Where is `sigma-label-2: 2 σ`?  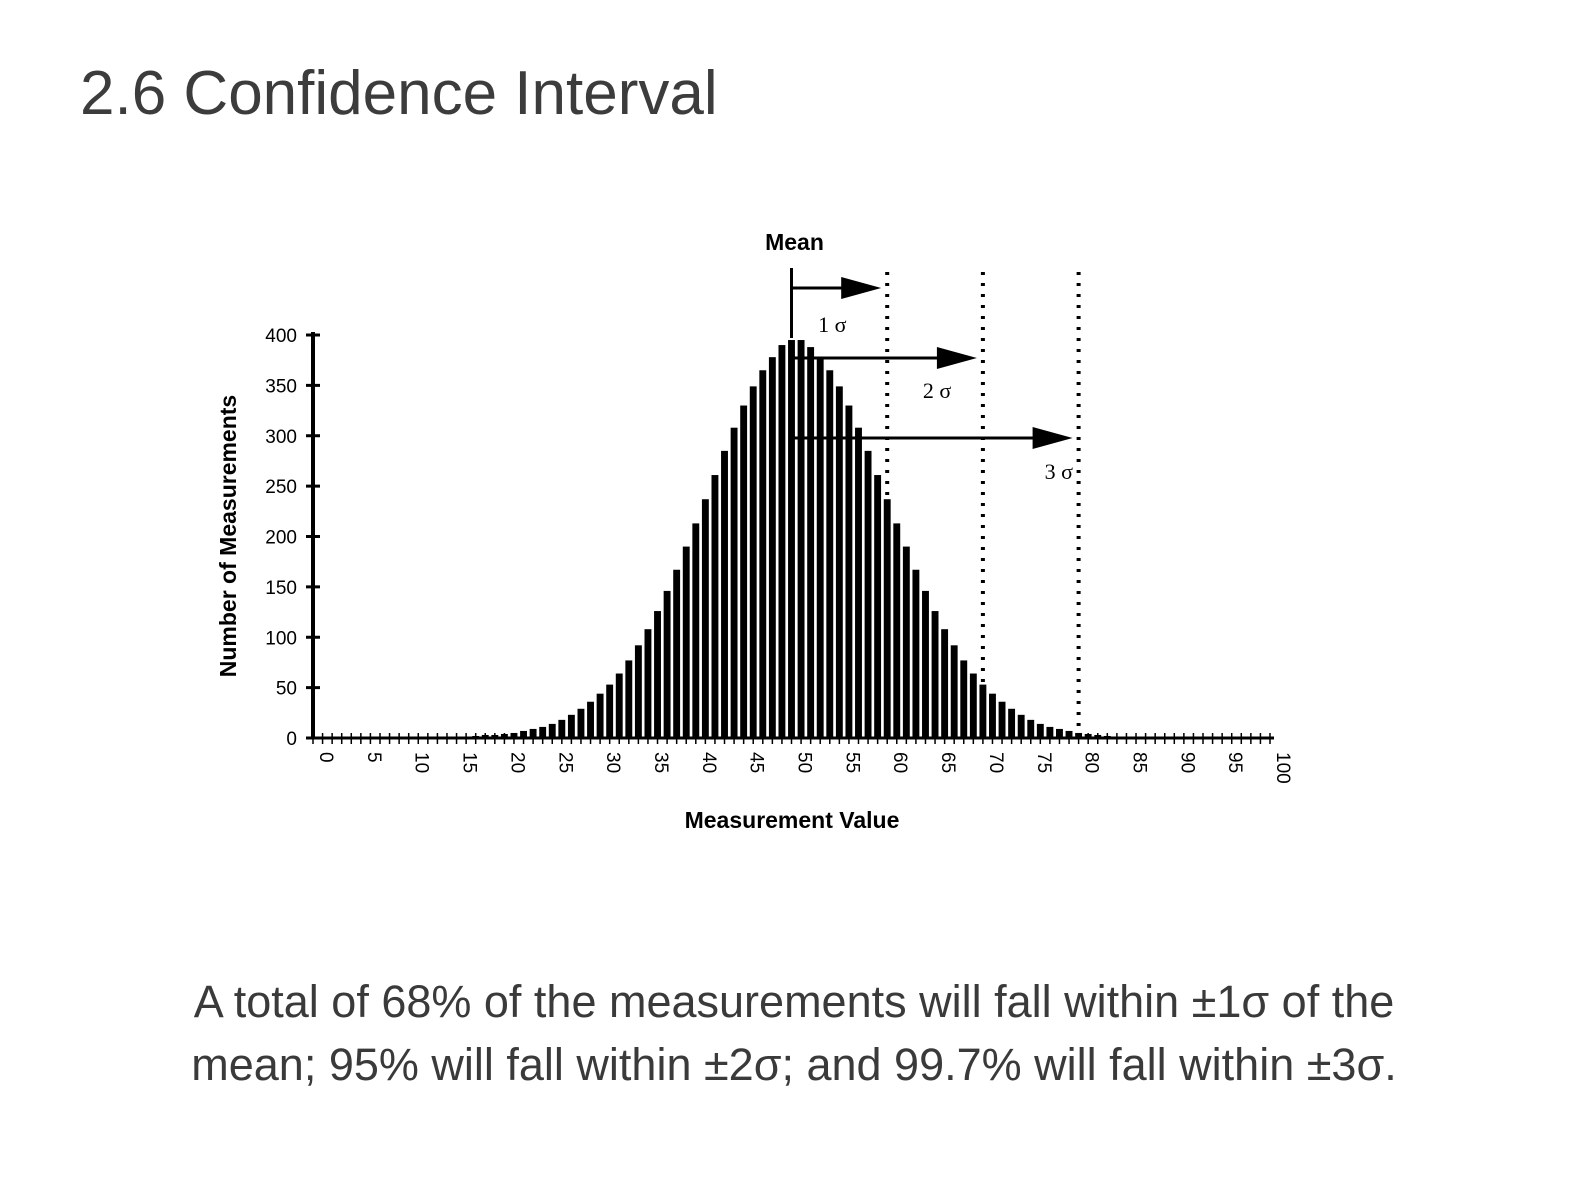 sigma-label-2: 2 σ is located at coordinates (937, 390).